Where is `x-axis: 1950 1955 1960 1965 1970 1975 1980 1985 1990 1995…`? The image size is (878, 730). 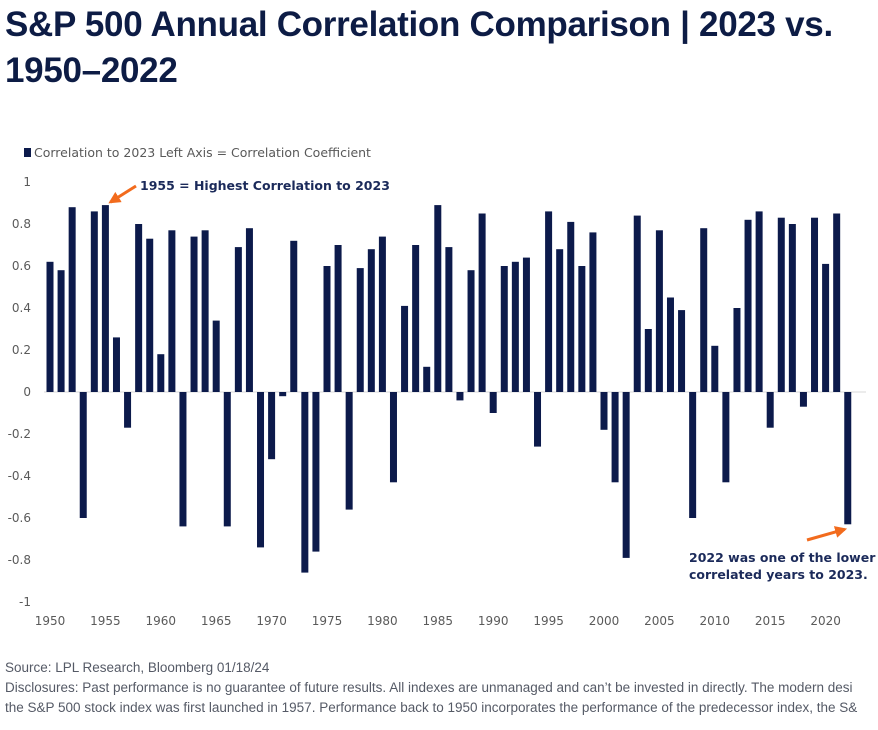 x-axis: 1950 1955 1960 1965 1970 1975 1980 1985 1990 1995… is located at coordinates (438, 621).